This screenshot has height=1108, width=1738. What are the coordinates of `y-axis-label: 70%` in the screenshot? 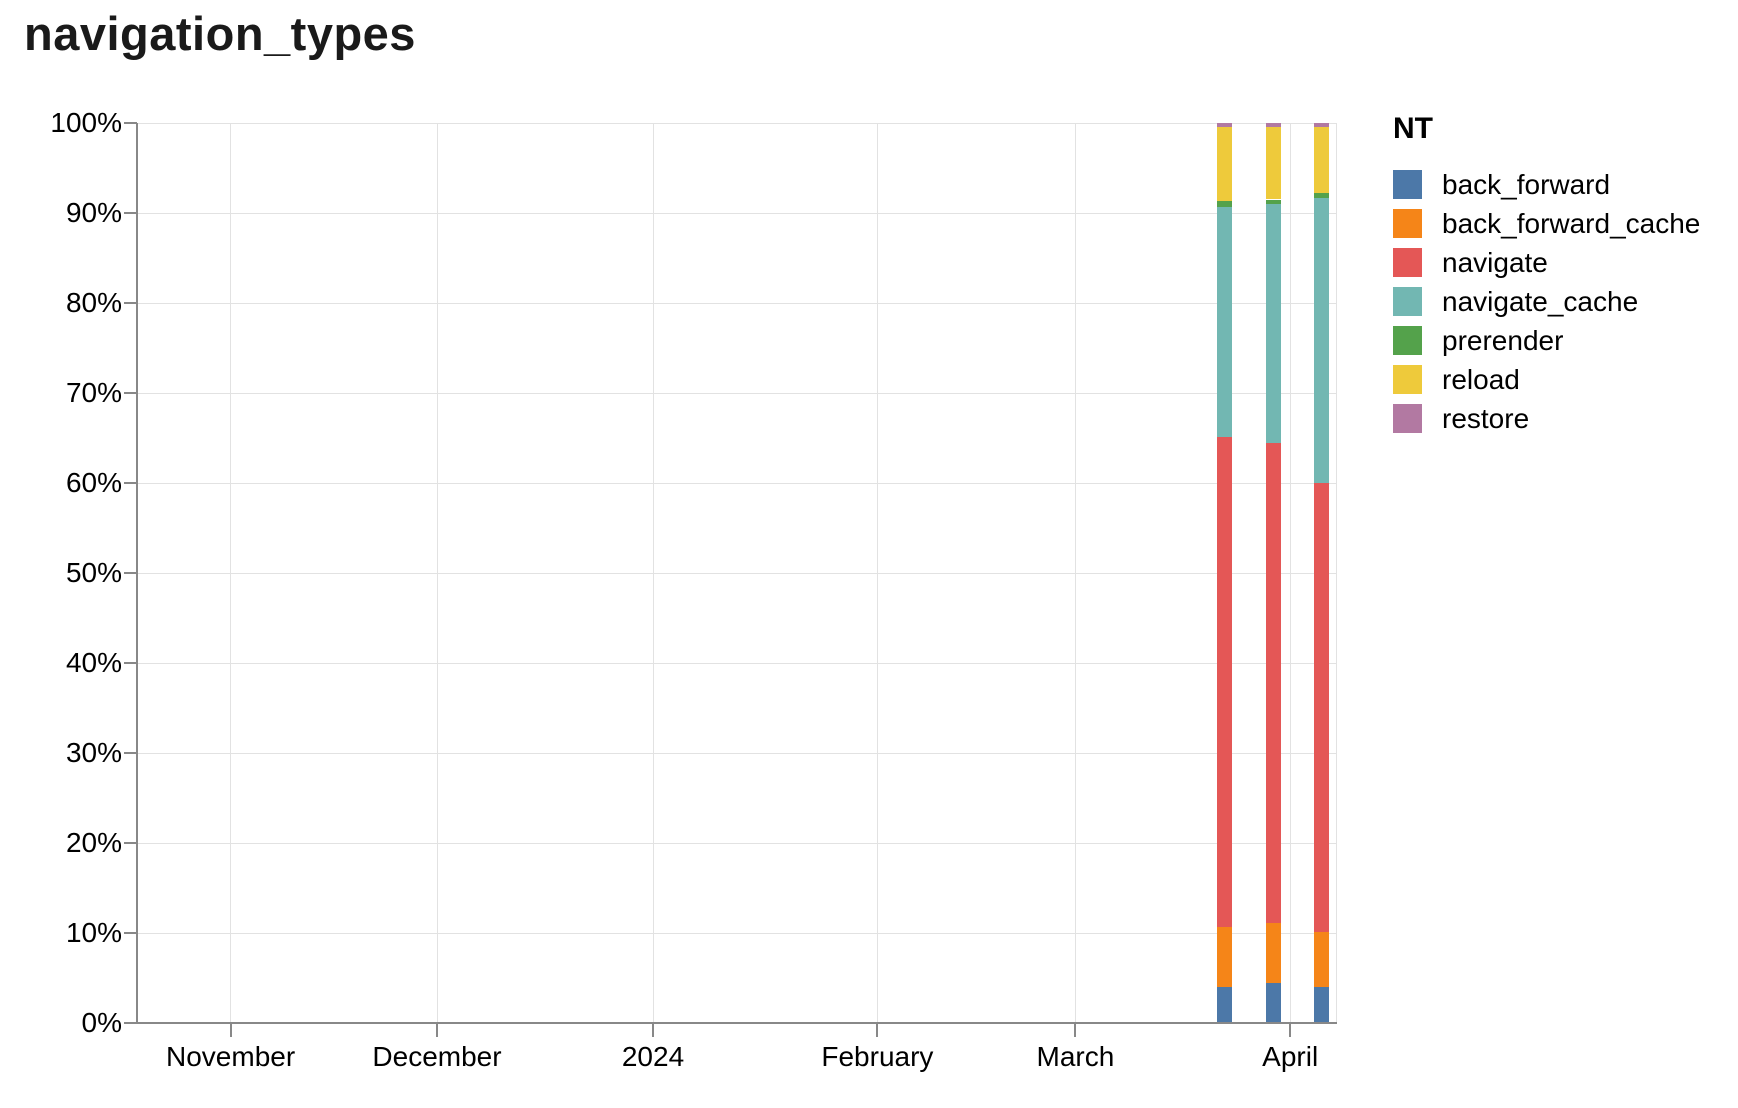 It's located at (93, 392).